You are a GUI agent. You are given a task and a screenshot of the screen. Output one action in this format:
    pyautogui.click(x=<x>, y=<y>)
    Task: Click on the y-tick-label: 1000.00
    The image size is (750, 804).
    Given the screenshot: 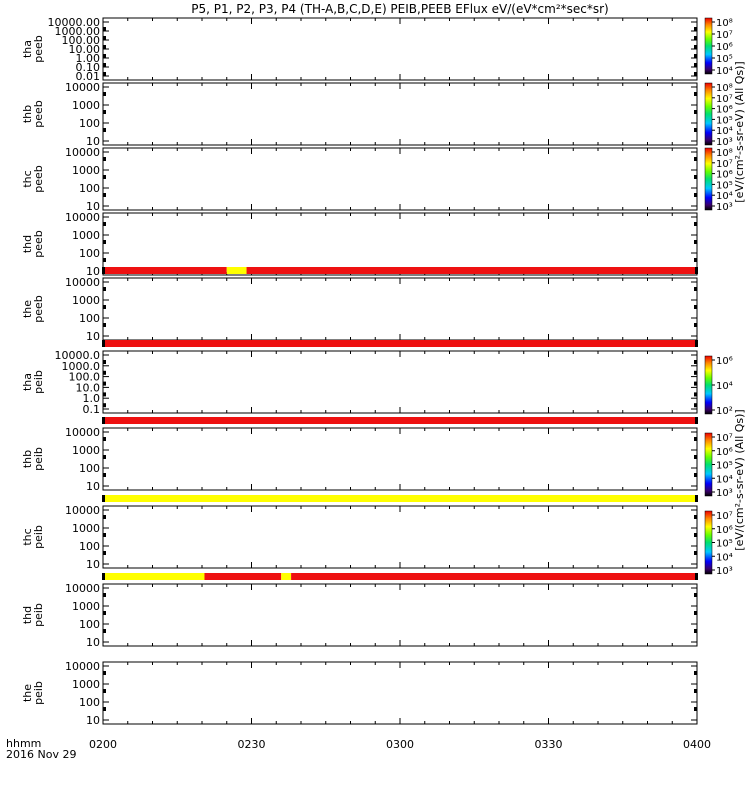 What is the action you would take?
    pyautogui.click(x=78, y=31)
    